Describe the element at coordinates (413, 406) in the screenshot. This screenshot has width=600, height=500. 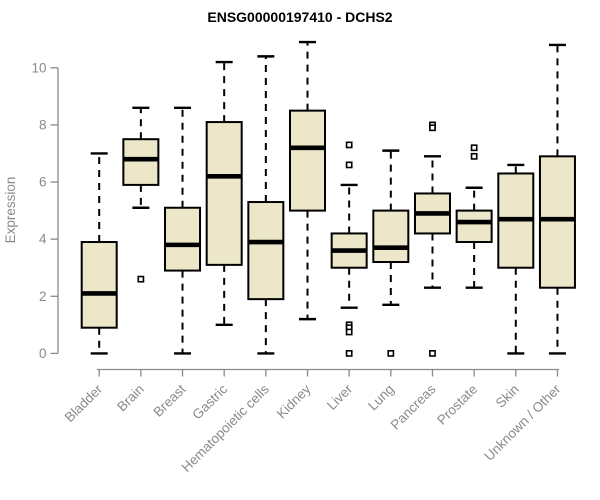
I see `x-category-label: Pancreas` at that location.